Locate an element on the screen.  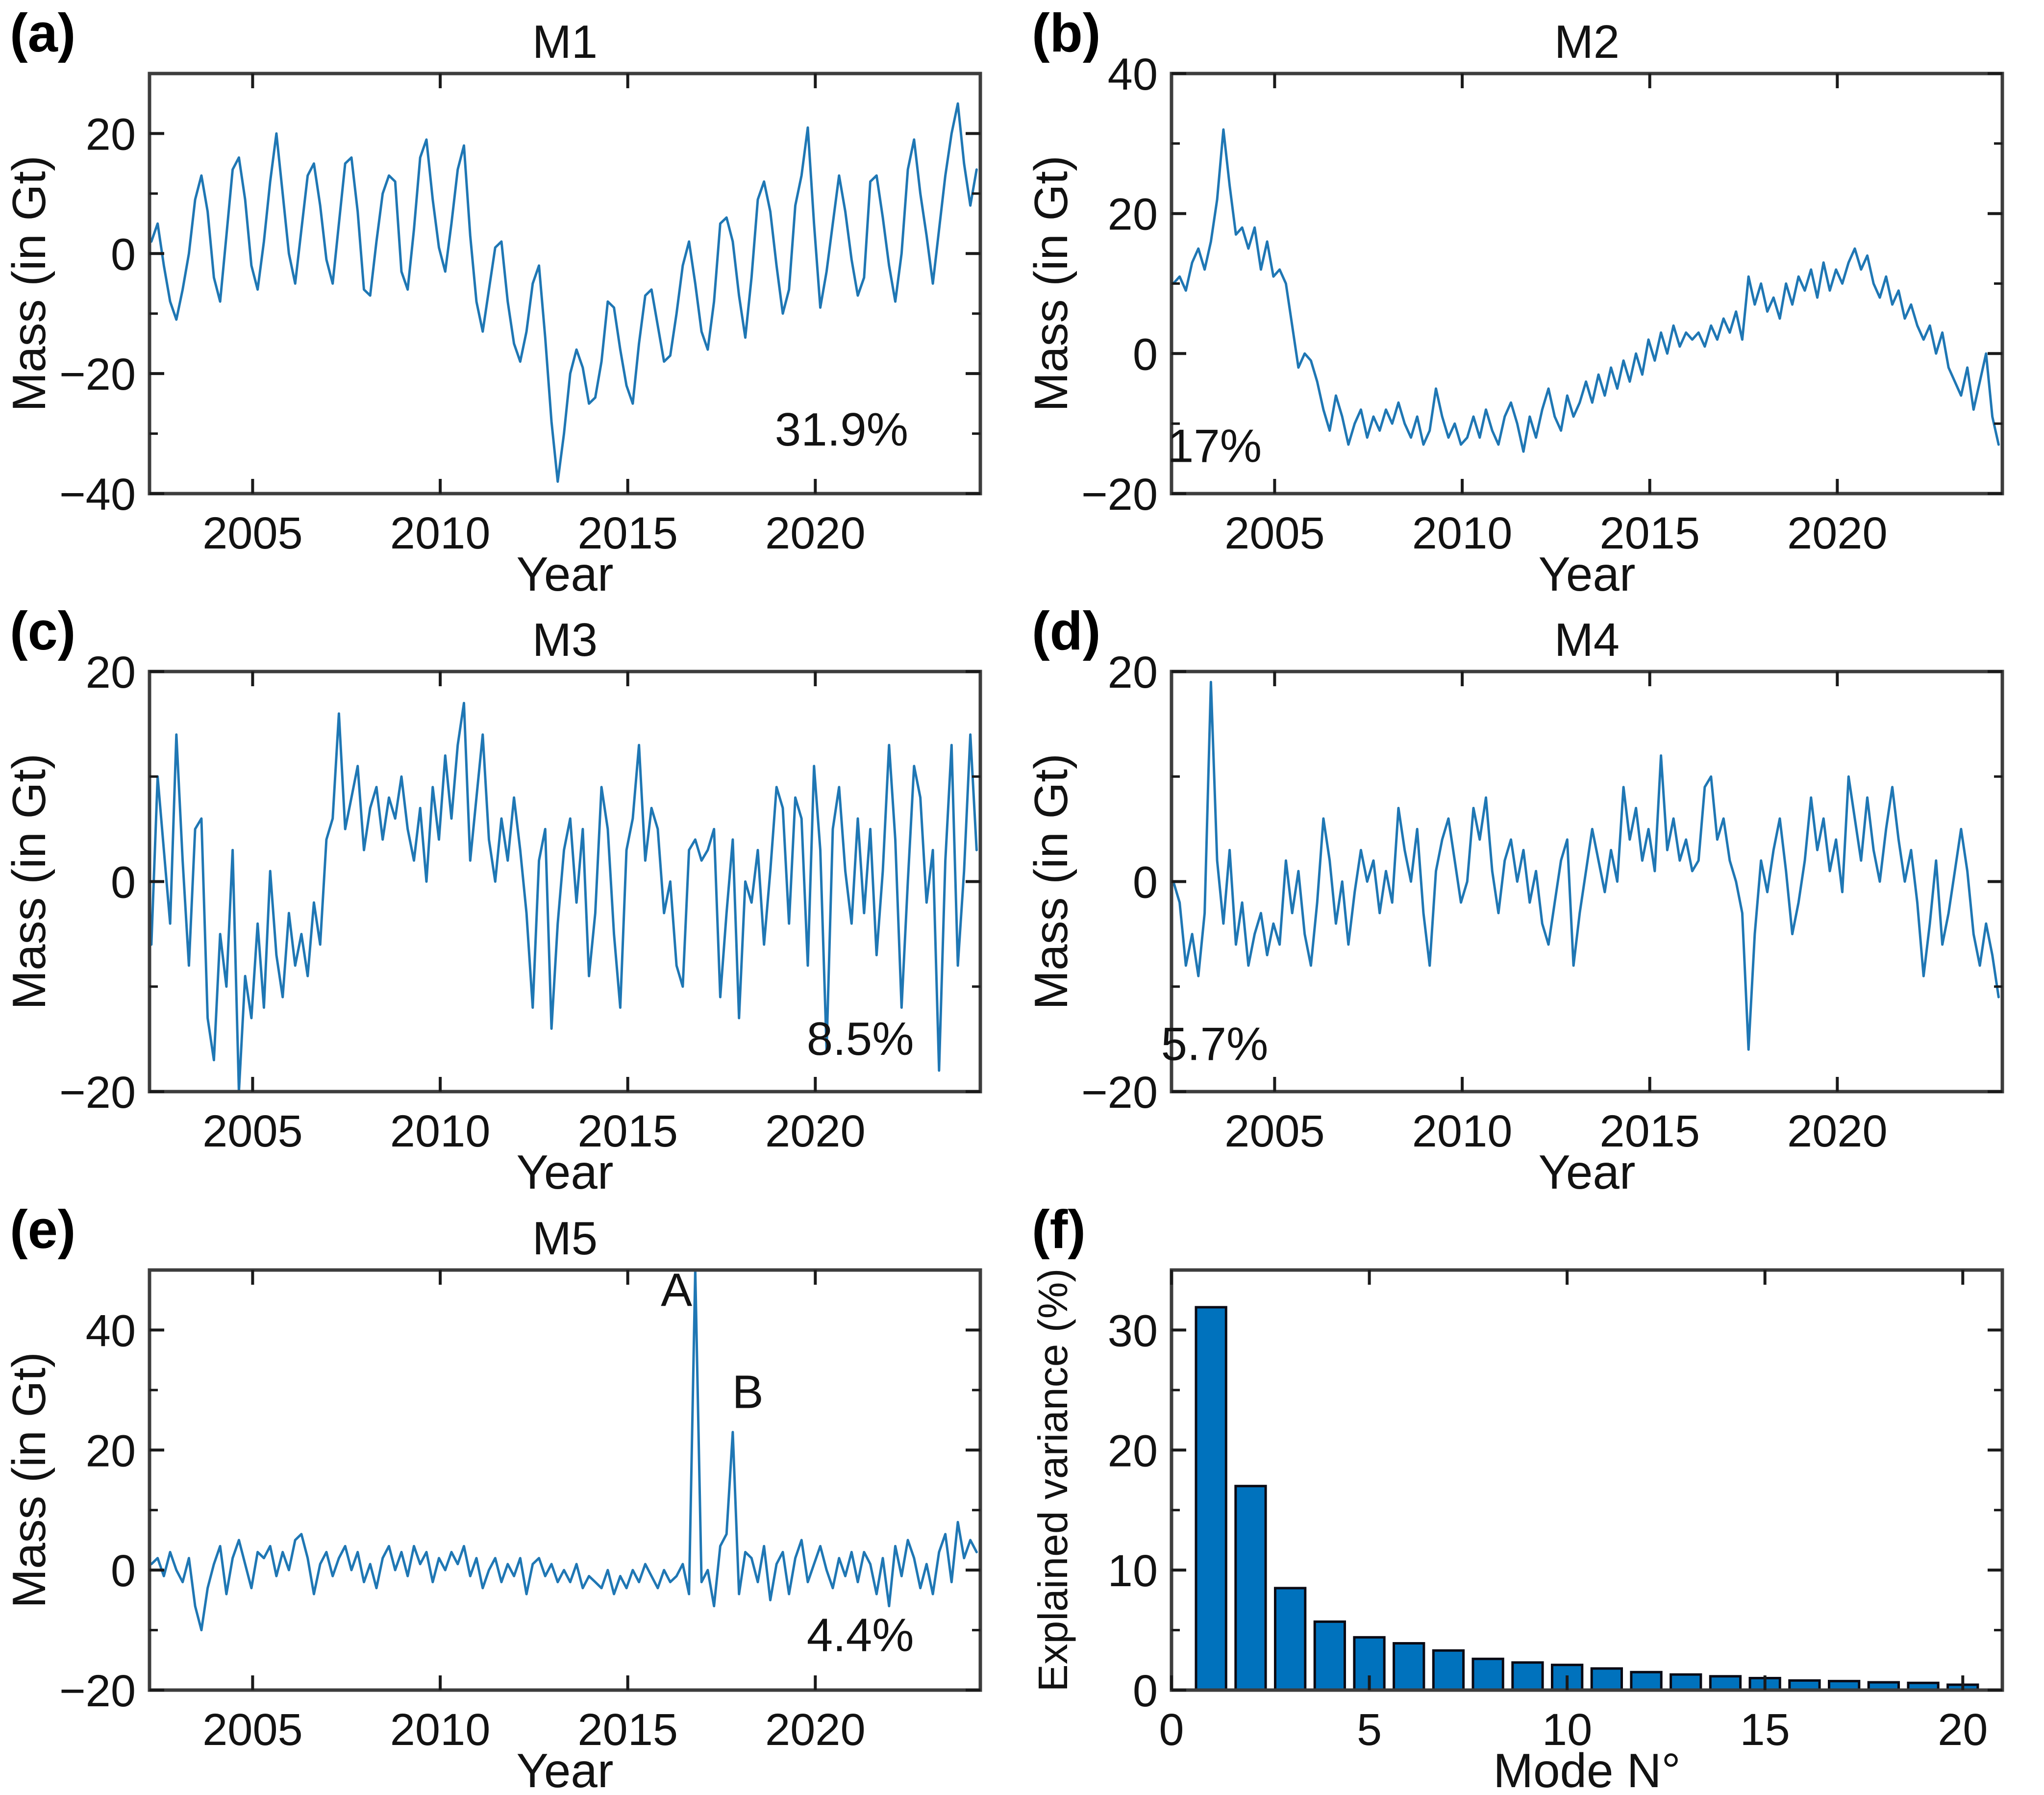
x-tick-label: 5 is located at coordinates (1370, 1730).